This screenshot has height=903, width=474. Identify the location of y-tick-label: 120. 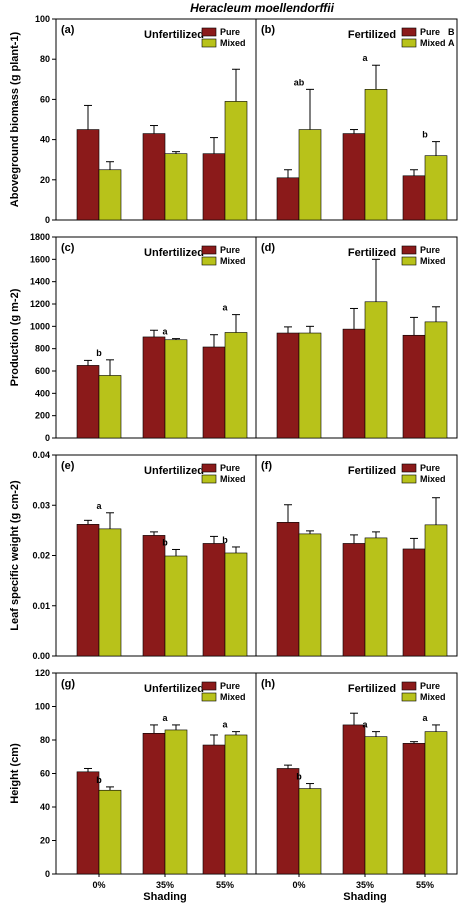
(42, 673).